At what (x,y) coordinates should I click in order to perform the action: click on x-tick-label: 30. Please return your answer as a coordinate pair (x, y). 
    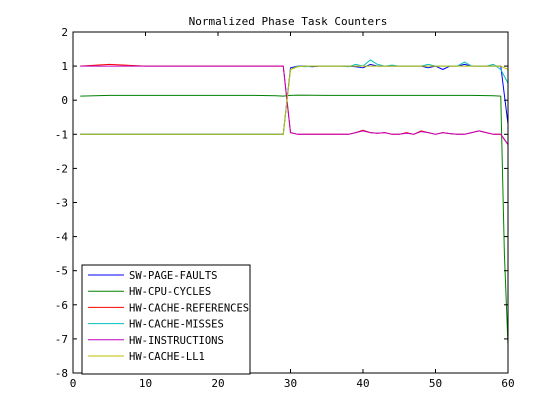
    Looking at the image, I should click on (290, 383).